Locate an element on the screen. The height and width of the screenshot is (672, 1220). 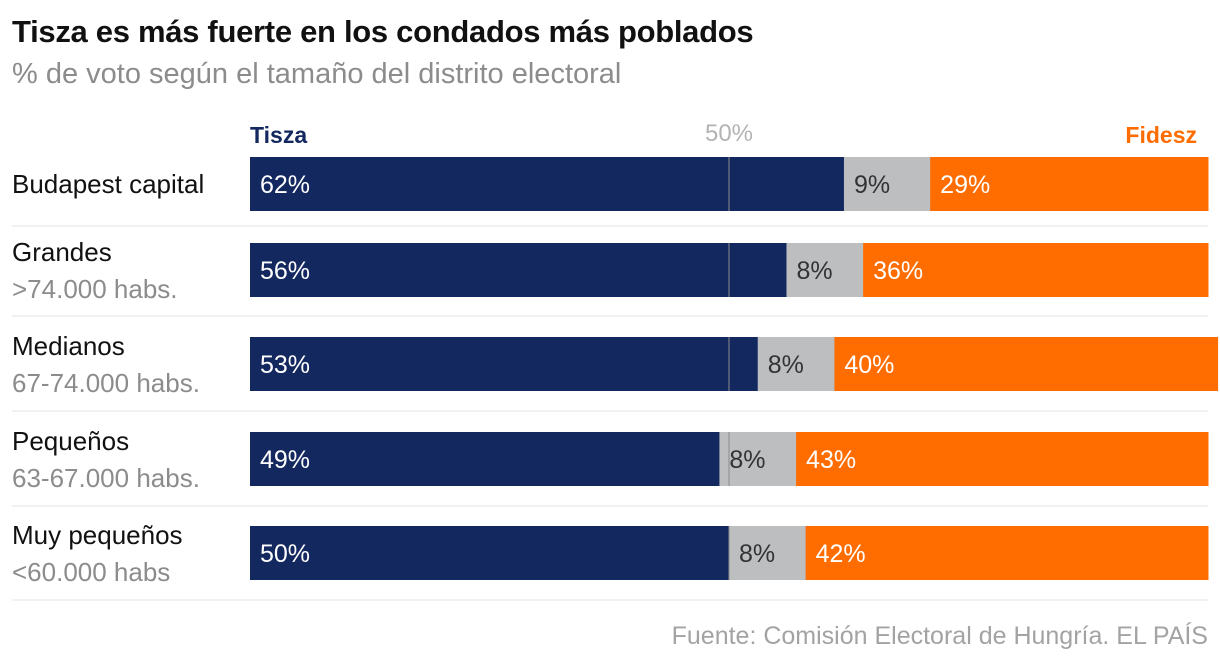
legend: Tisza Fidesz 50% is located at coordinates (723, 134).